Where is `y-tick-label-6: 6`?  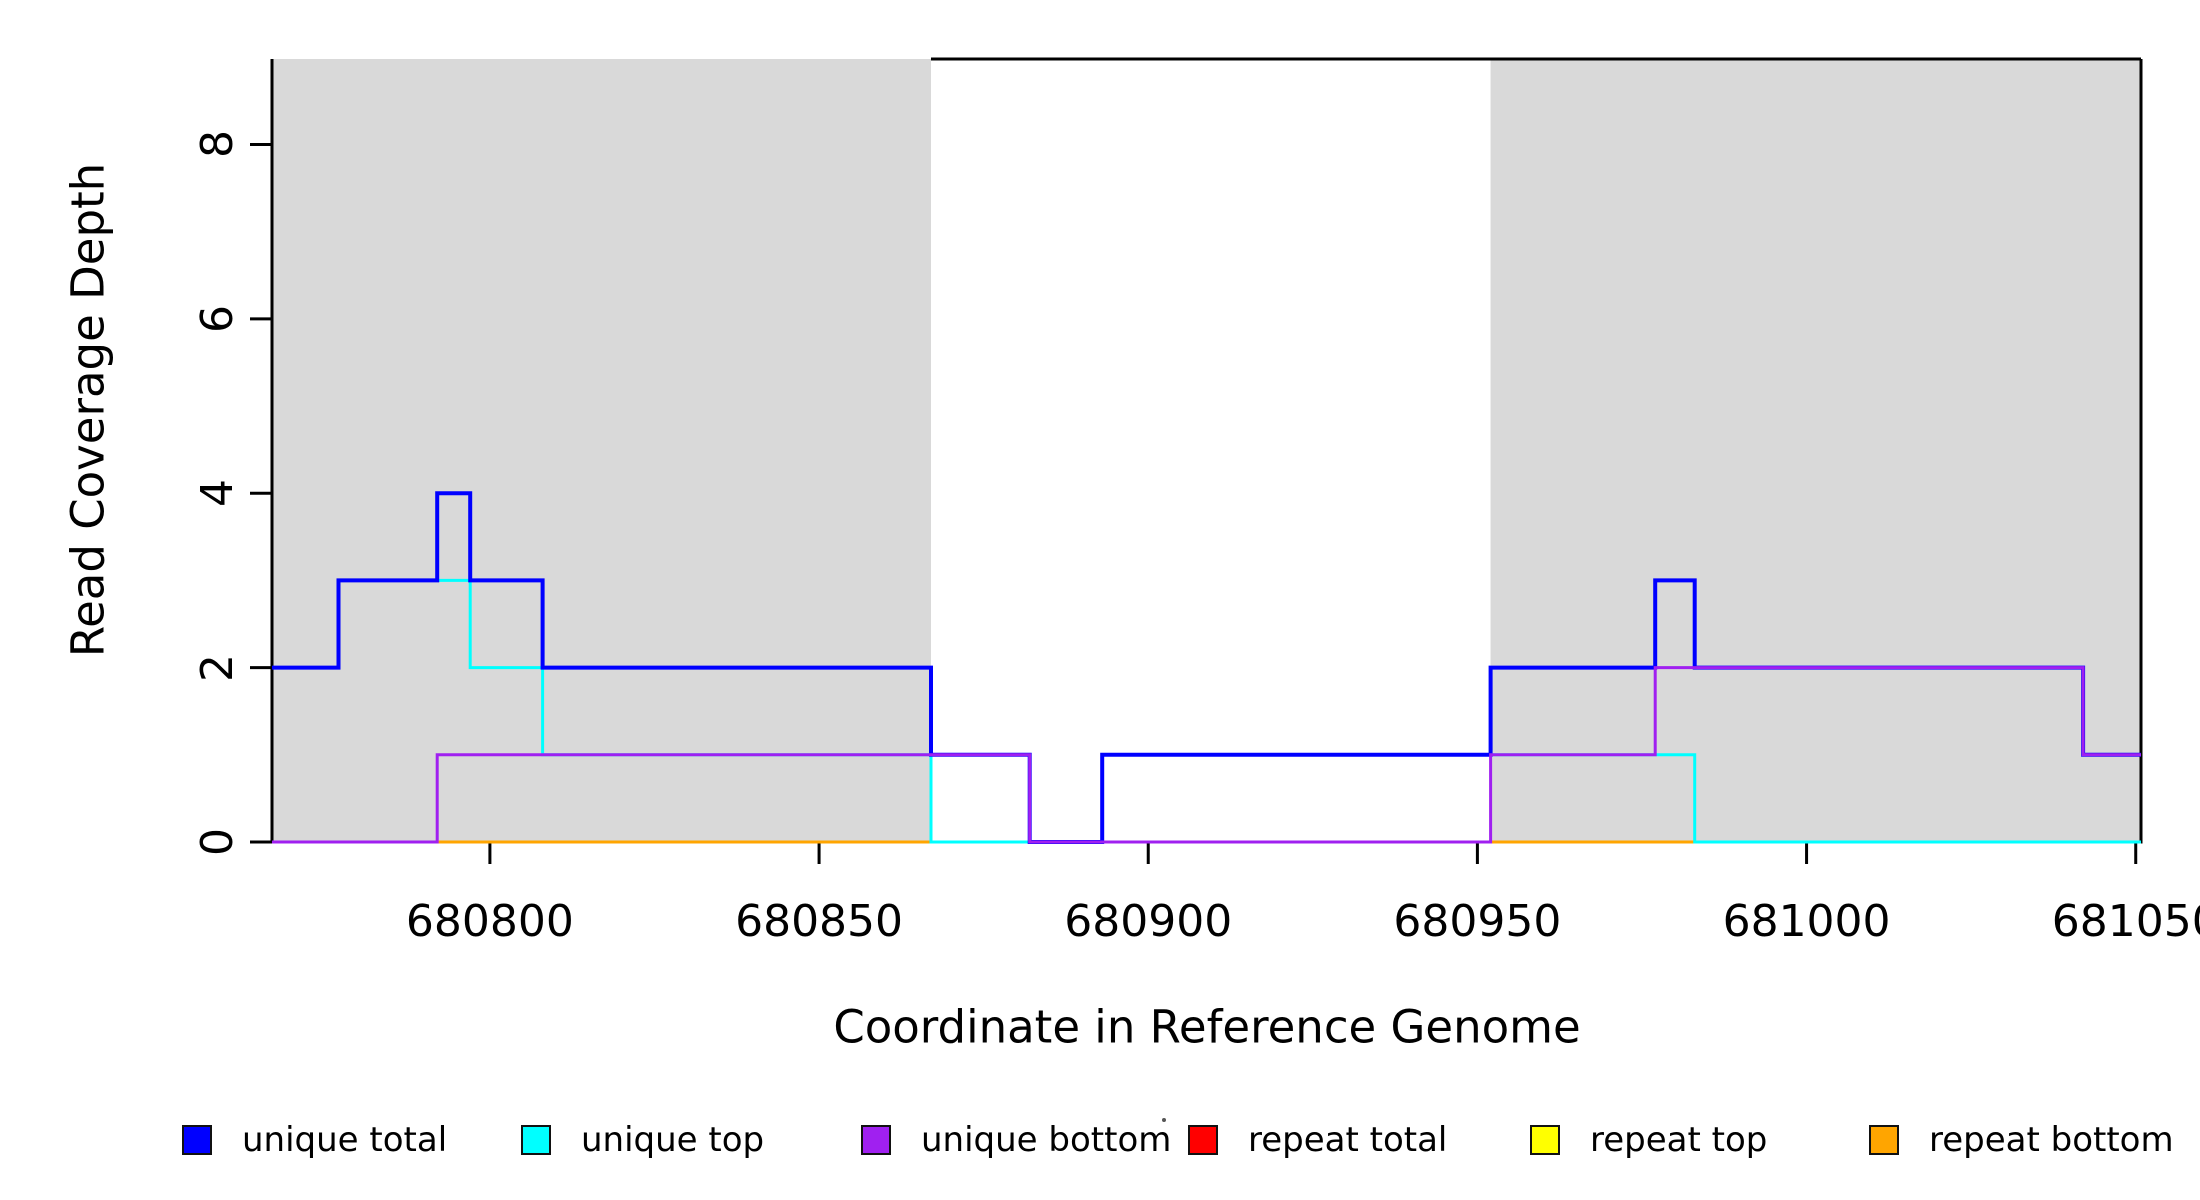
y-tick-label-6: 6 is located at coordinates (217, 318).